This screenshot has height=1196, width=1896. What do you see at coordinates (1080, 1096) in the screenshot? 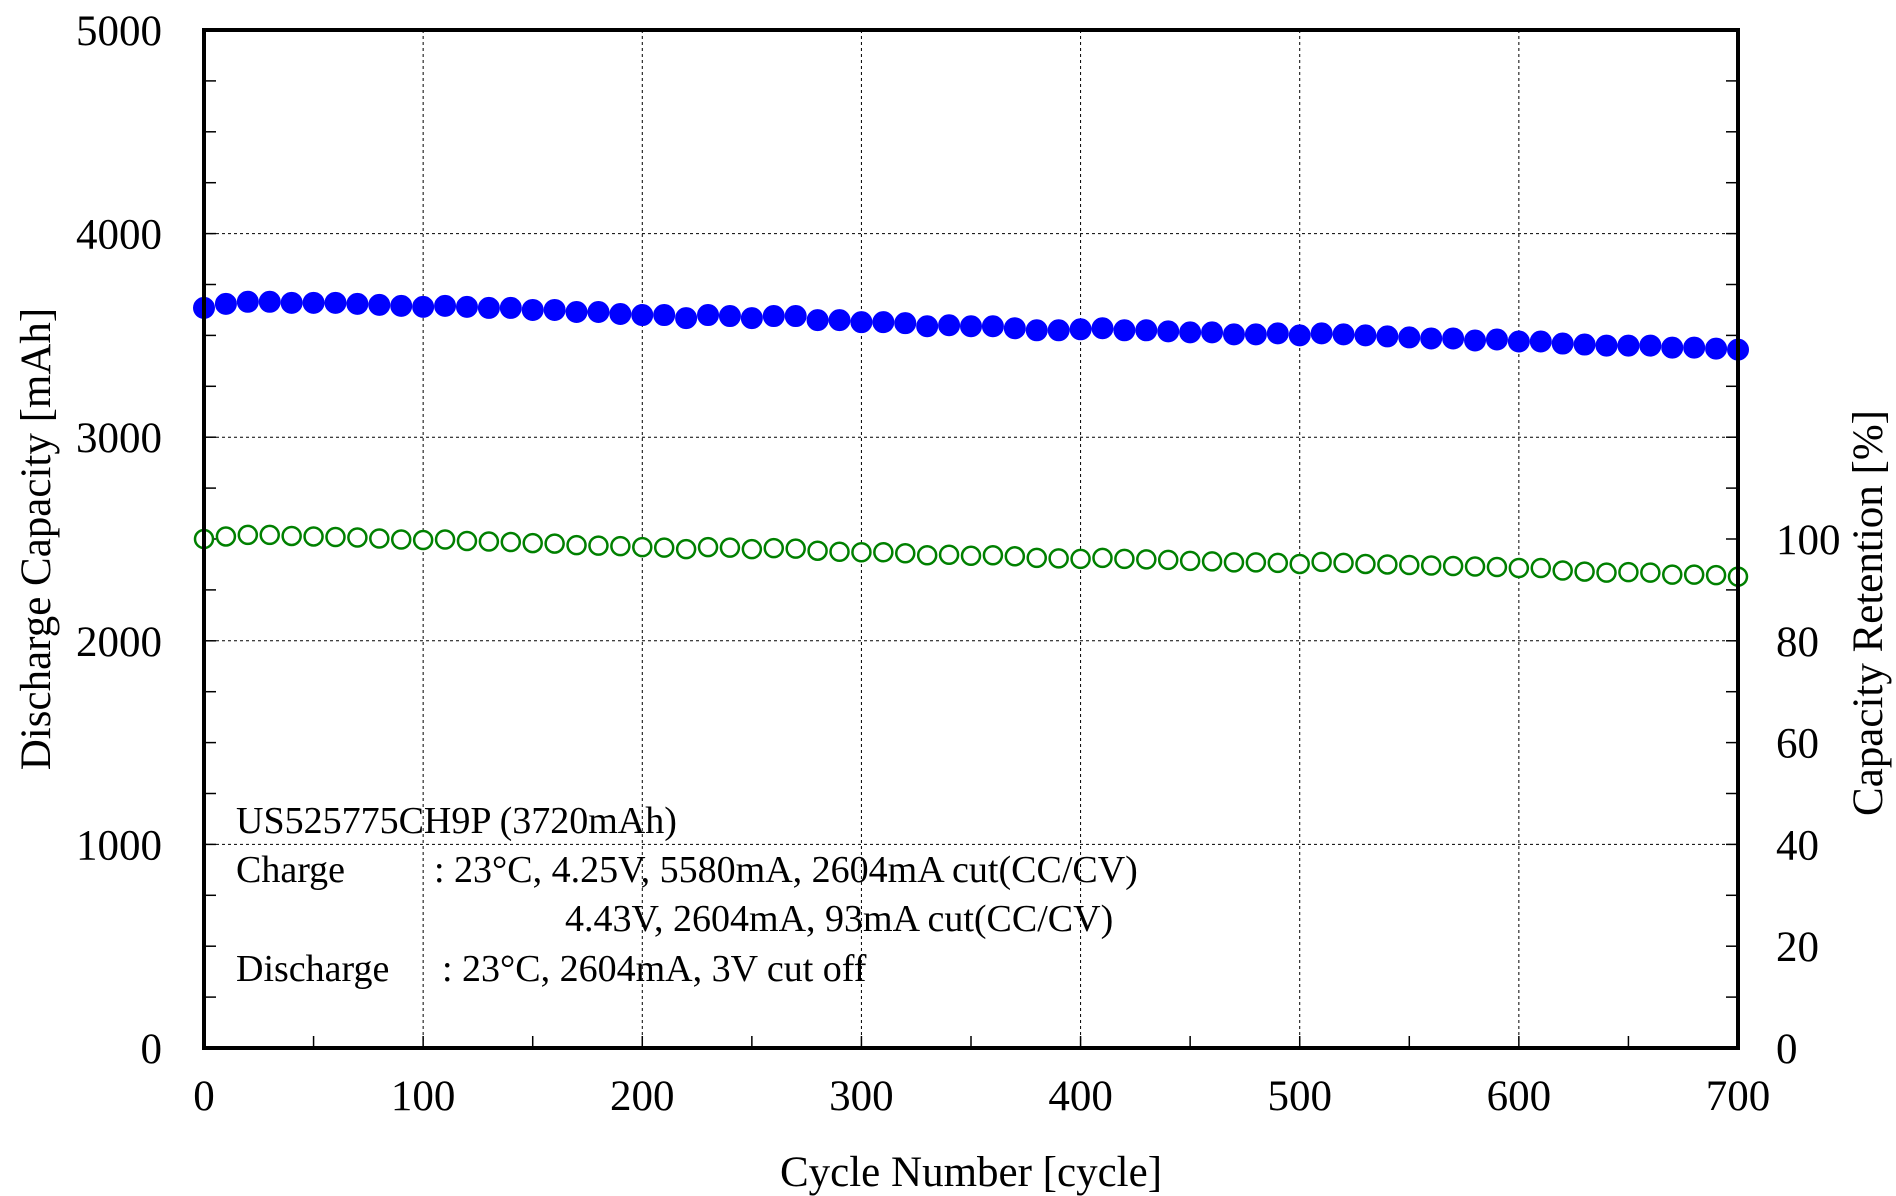
I see `x-tick-label: 400` at bounding box center [1080, 1096].